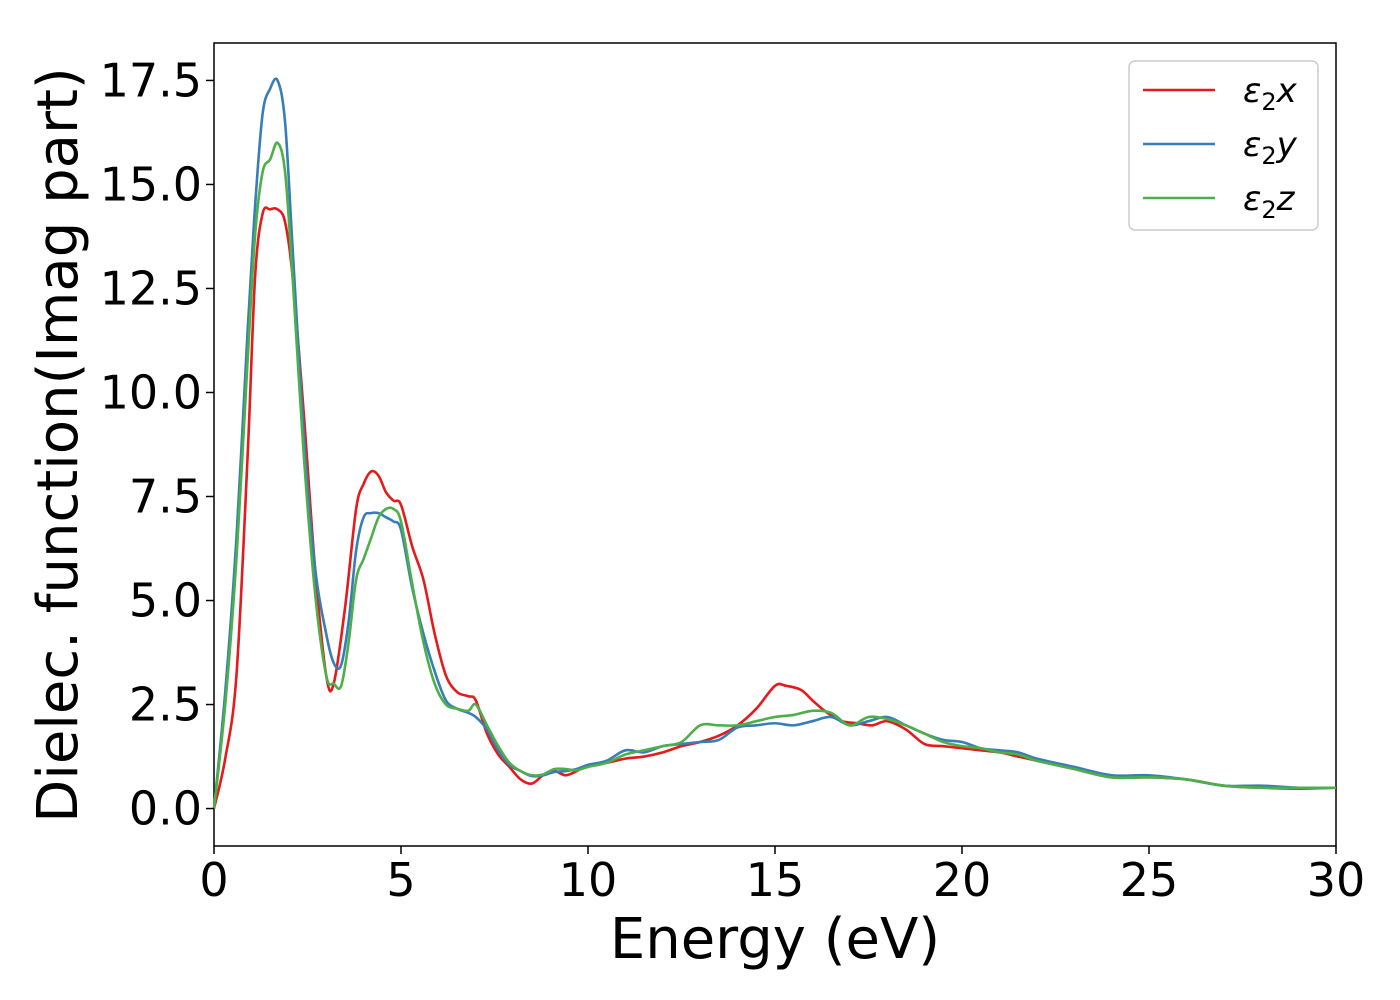 Image resolution: width=1400 pixels, height=1000 pixels. Describe the element at coordinates (165, 809) in the screenshot. I see `y-tick-label: 0.0` at that location.